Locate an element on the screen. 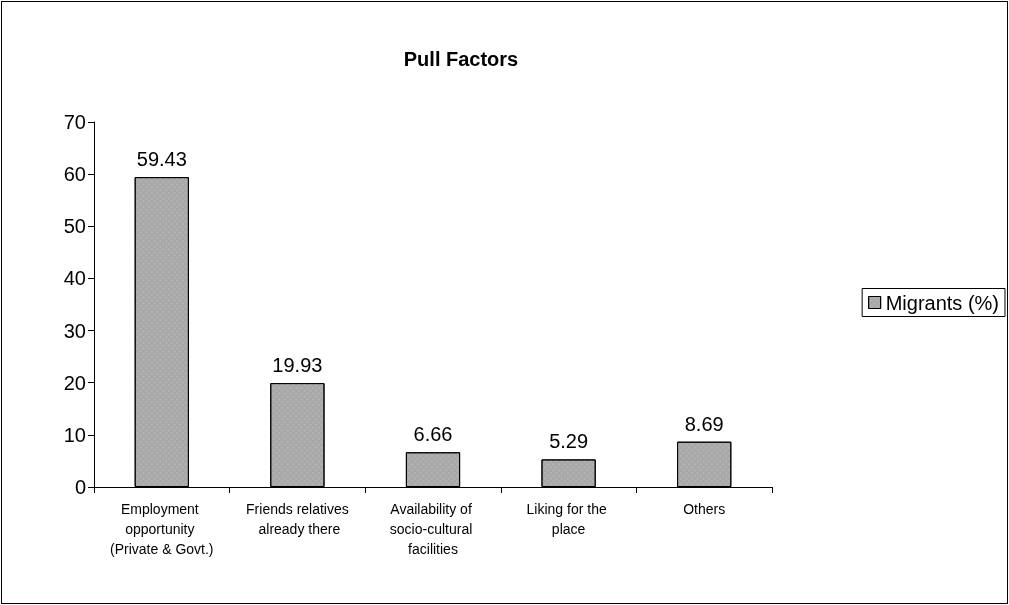  x-tick-label: Others is located at coordinates (704, 509).